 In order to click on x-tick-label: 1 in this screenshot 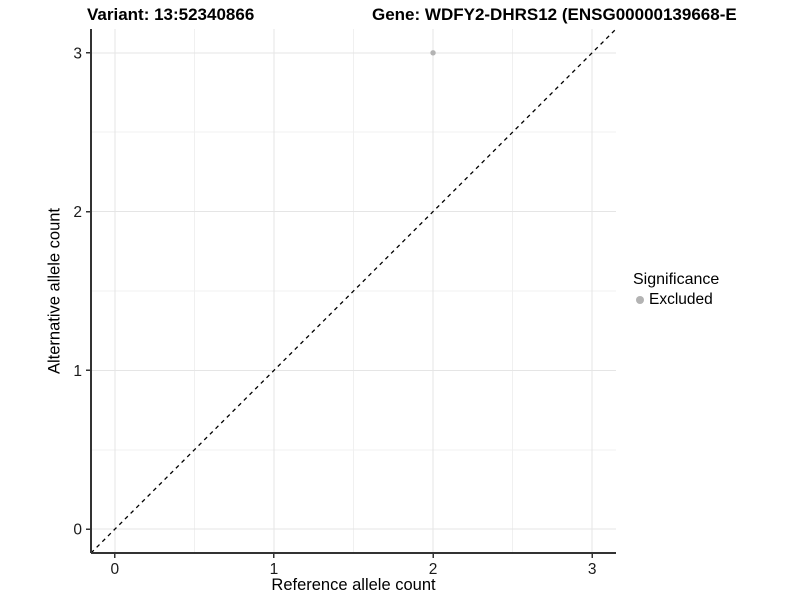, I will do `click(274, 569)`.